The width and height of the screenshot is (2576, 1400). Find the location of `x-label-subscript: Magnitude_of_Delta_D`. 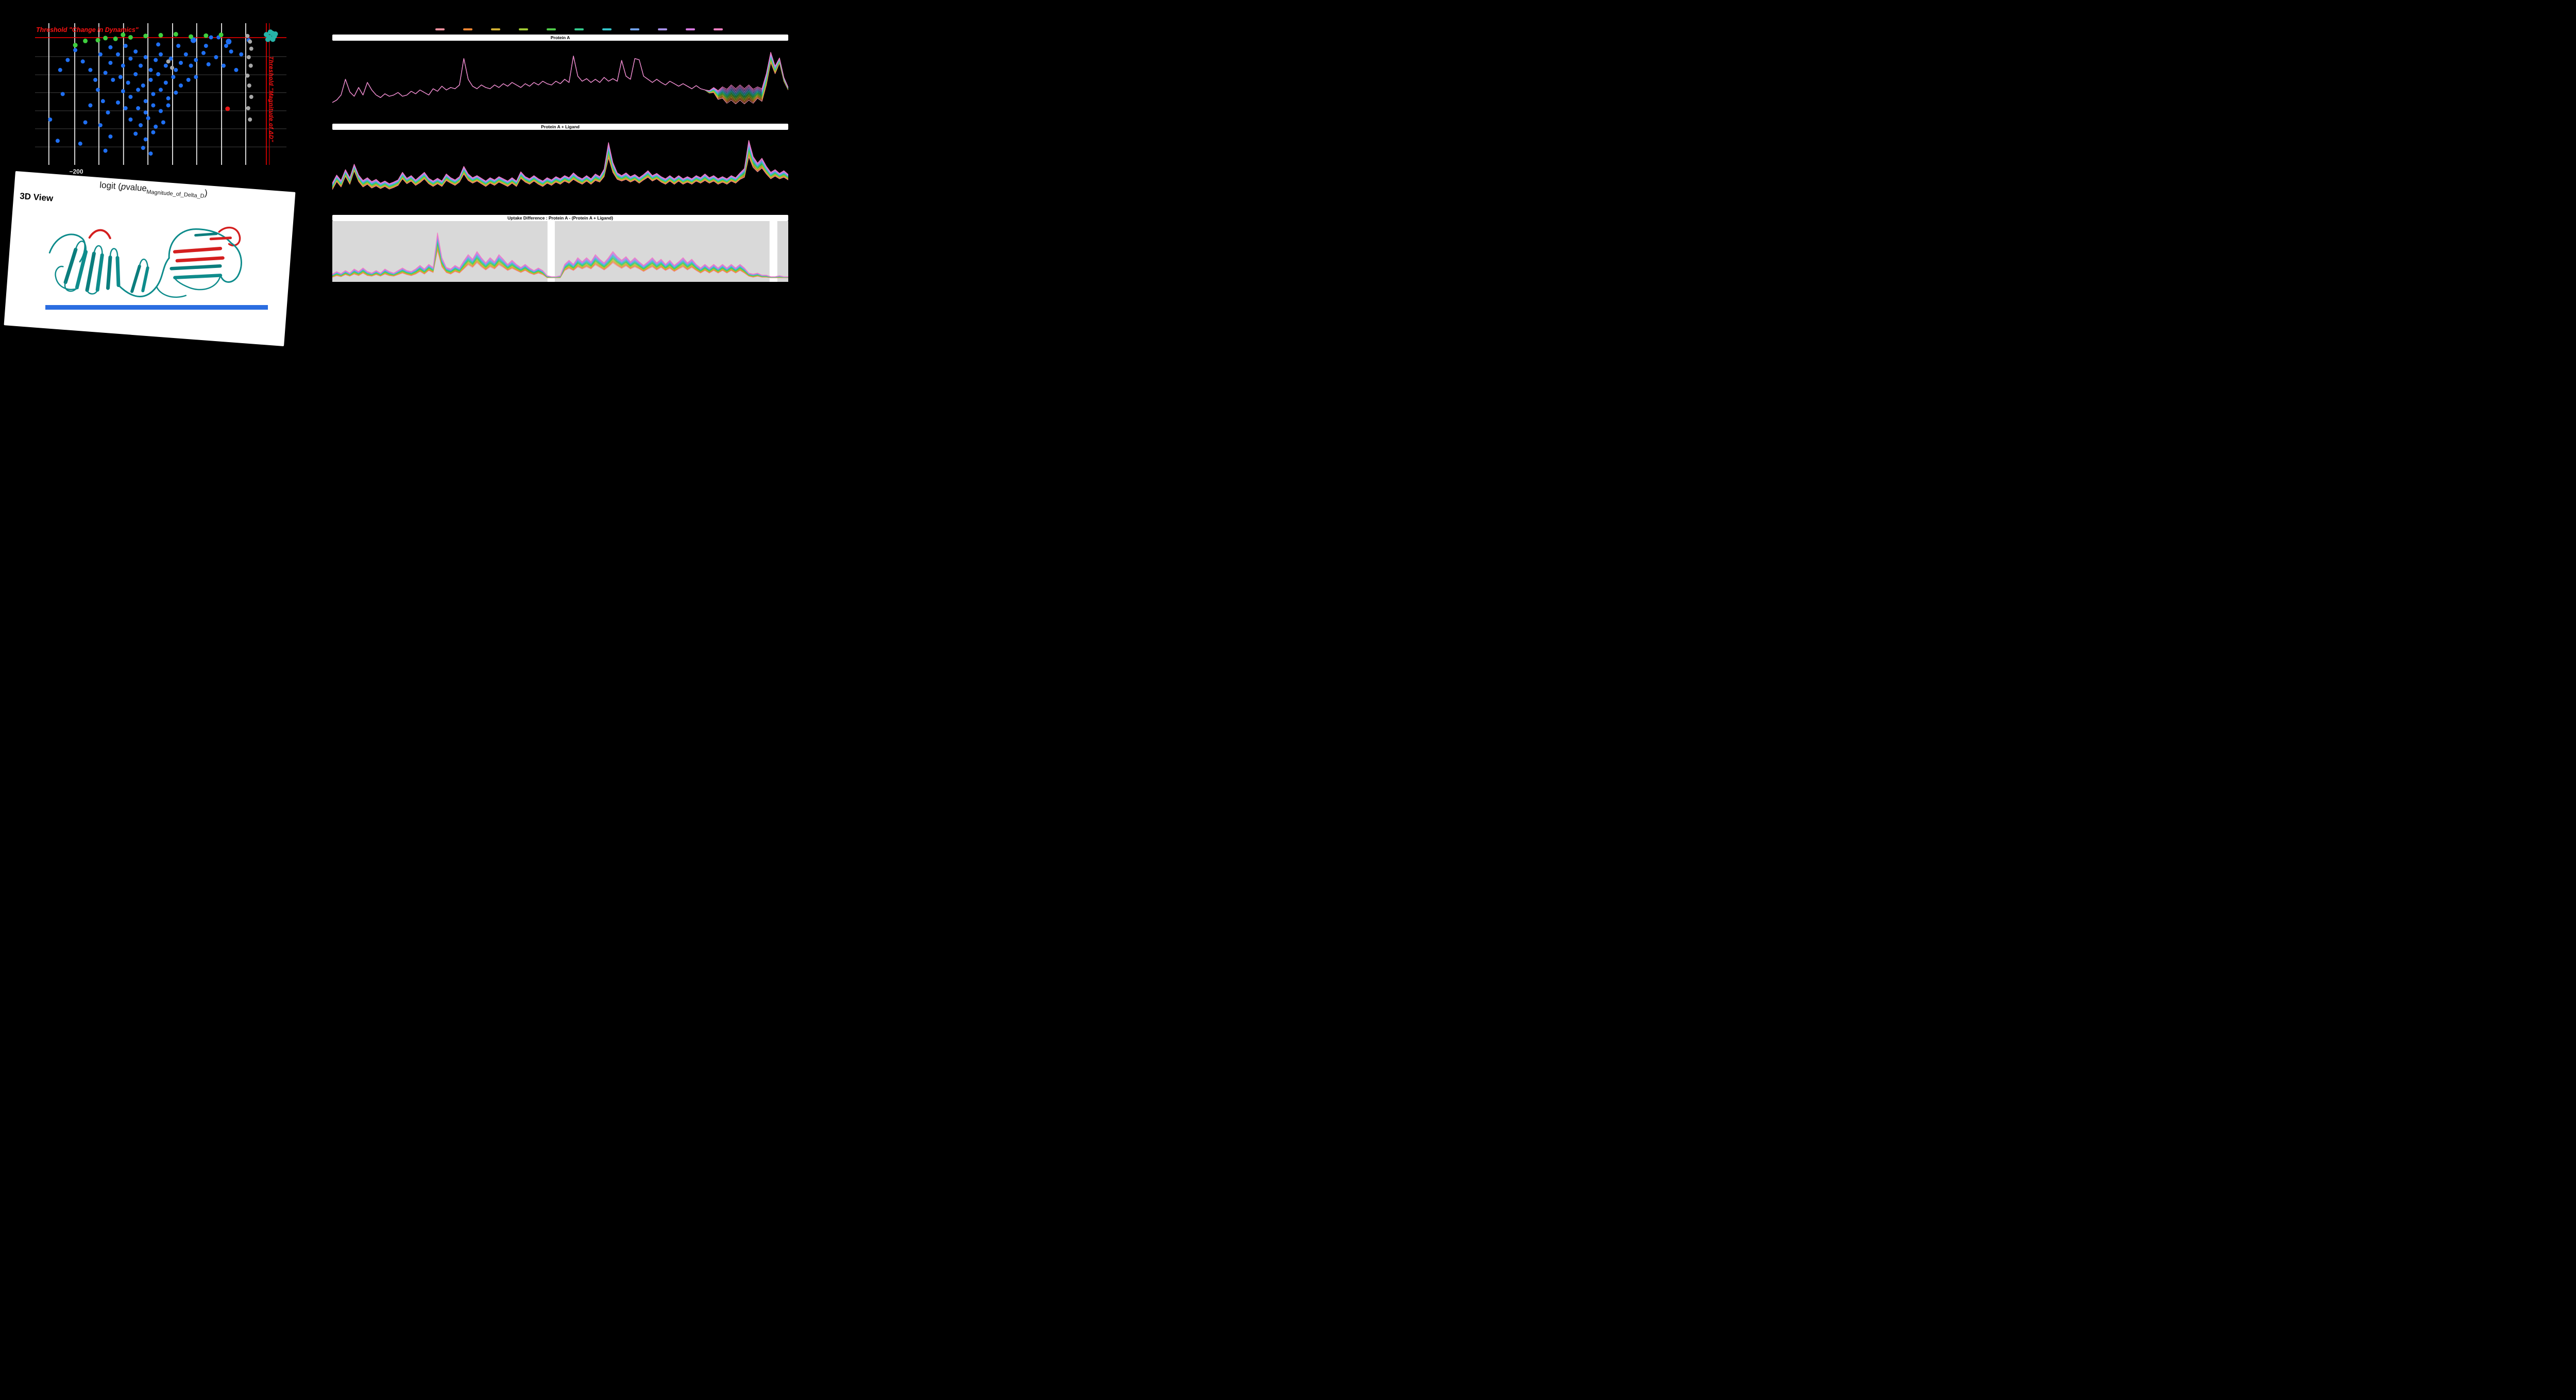

x-label-subscript: Magnitude_of_Delta_D is located at coordinates (175, 194).